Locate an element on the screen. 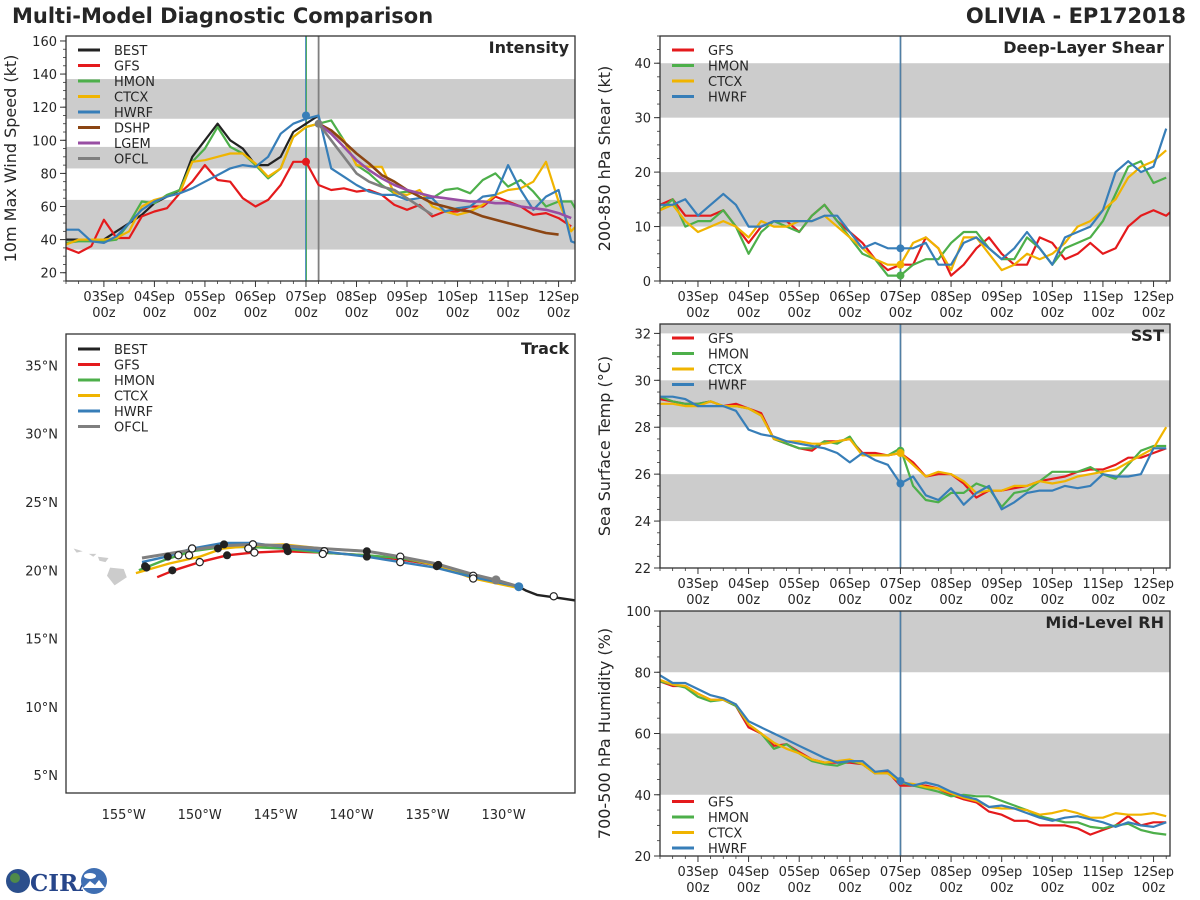  lat-tick-label: 25°N is located at coordinates (41, 503).